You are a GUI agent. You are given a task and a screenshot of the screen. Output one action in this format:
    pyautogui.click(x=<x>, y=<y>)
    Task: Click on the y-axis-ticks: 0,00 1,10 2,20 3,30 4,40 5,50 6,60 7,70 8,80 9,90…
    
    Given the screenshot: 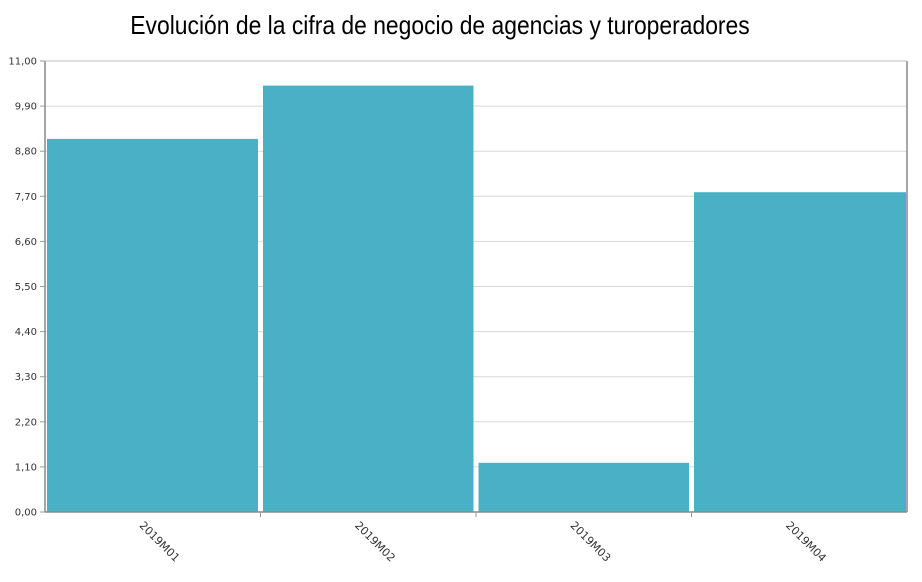 What is the action you would take?
    pyautogui.click(x=26, y=288)
    